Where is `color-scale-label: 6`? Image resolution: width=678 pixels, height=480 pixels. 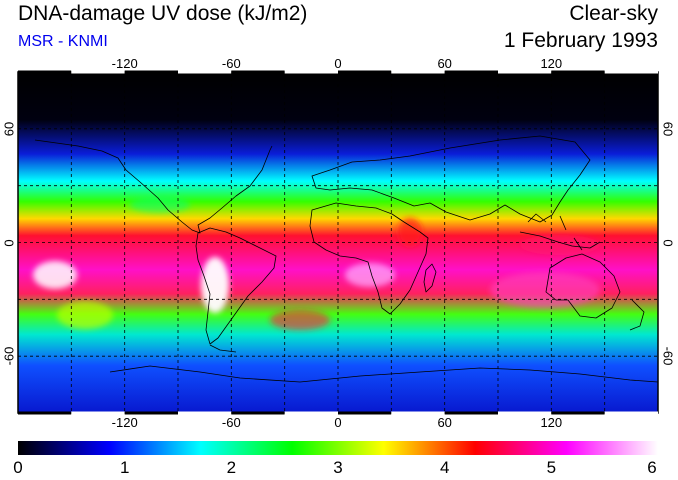 color-scale-label: 6 is located at coordinates (652, 467).